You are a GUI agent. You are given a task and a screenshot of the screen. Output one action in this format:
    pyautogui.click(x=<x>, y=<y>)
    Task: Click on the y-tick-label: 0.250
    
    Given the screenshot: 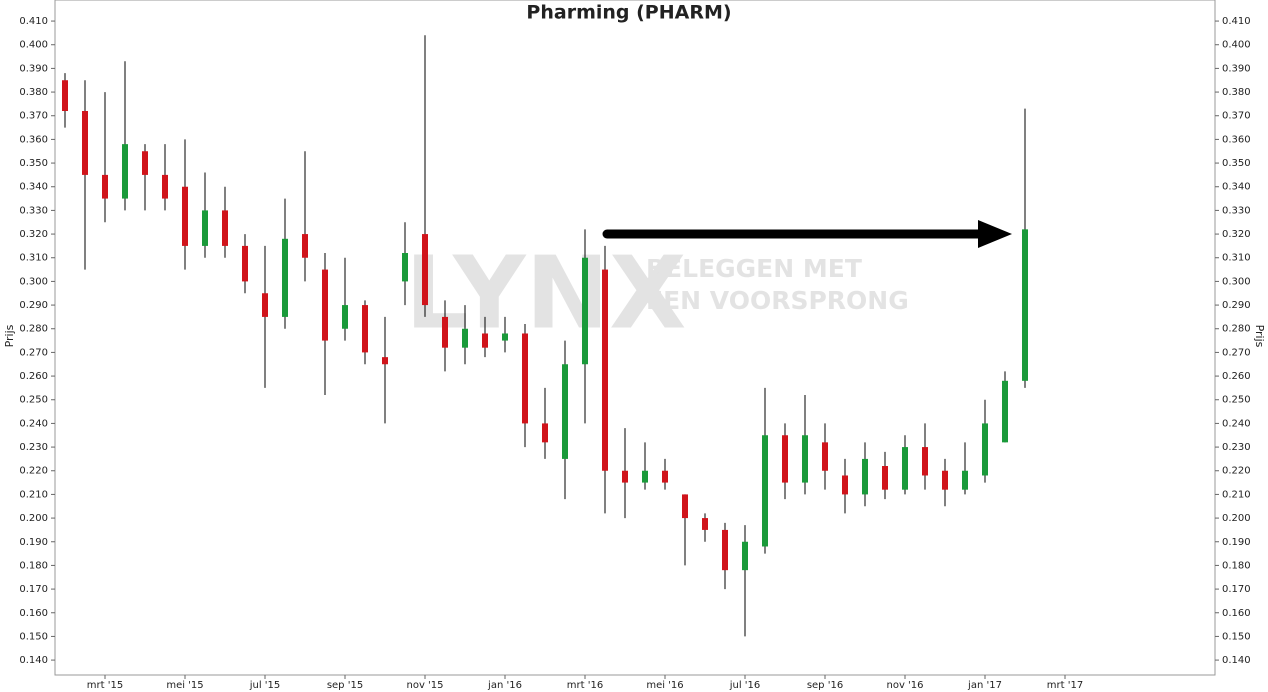 What is the action you would take?
    pyautogui.click(x=33, y=400)
    